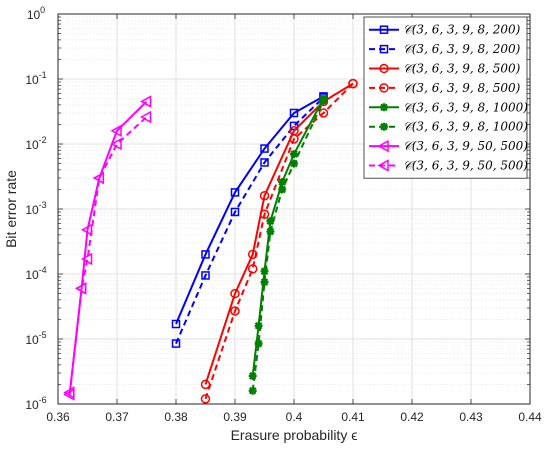 The width and height of the screenshot is (550, 452). I want to click on x-axis-label: Erasure probability ϵ, so click(294, 435).